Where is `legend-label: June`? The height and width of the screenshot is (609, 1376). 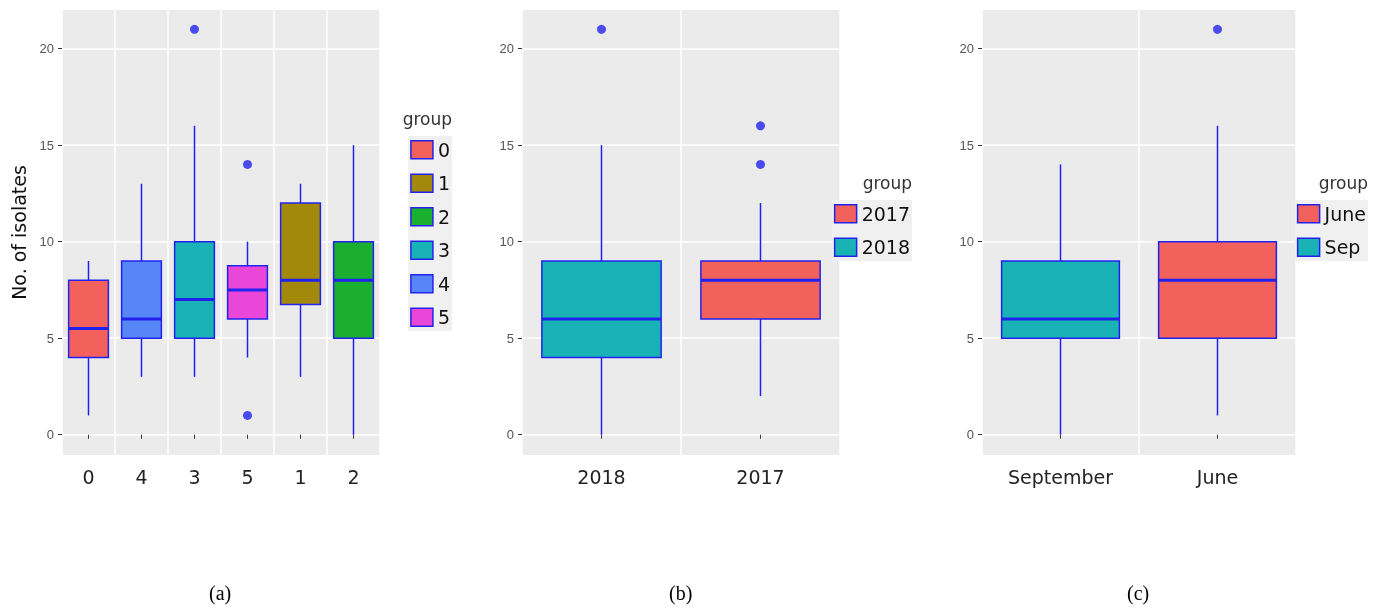
legend-label: June is located at coordinates (1345, 213).